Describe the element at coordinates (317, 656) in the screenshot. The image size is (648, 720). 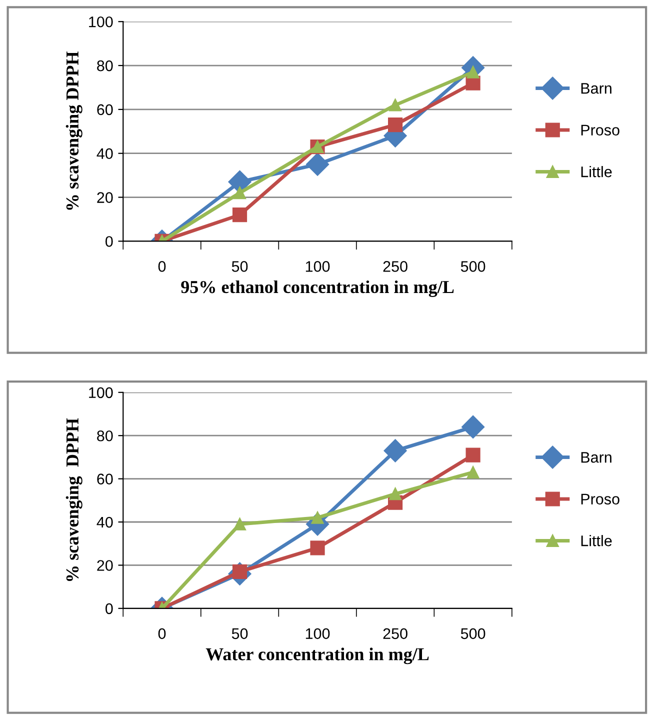
I see `x-axis-title: Water concentration in mg/L` at that location.